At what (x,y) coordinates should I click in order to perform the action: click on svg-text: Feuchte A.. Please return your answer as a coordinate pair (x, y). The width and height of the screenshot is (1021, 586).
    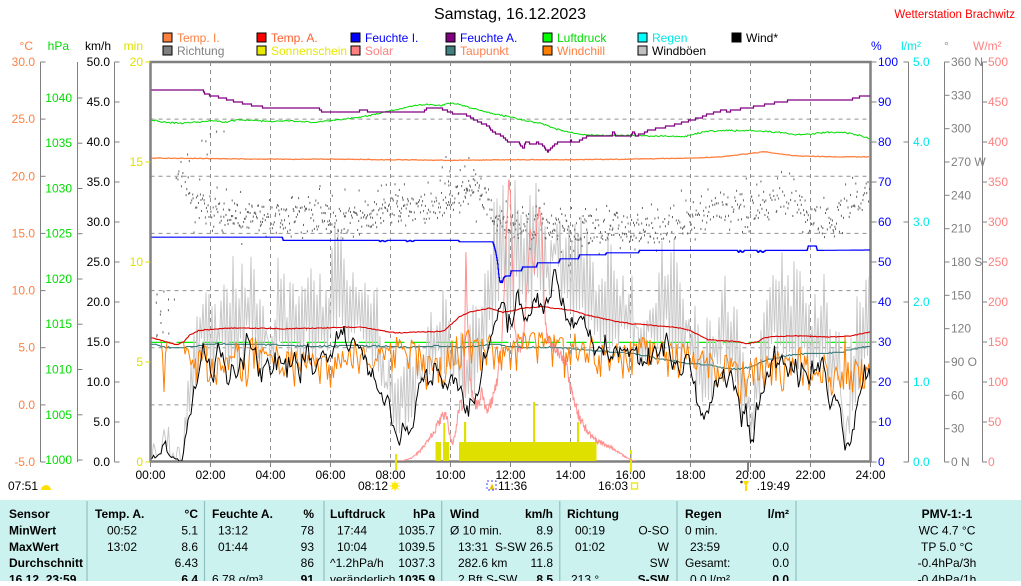
    Looking at the image, I should click on (488, 38).